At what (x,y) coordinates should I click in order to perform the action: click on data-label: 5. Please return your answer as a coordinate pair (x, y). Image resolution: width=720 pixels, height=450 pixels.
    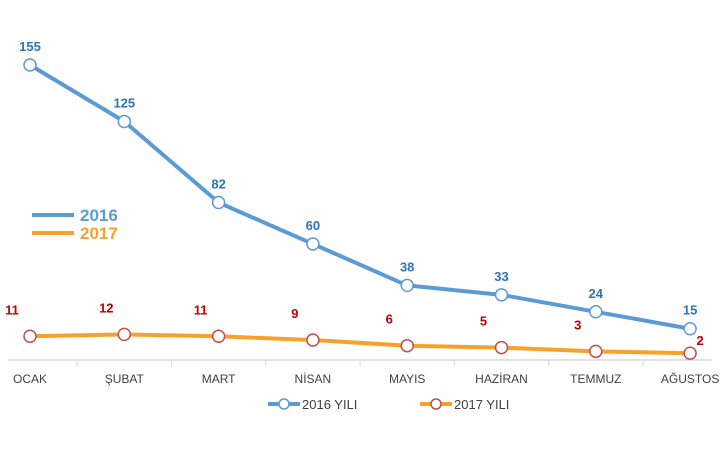
    Looking at the image, I should click on (483, 321).